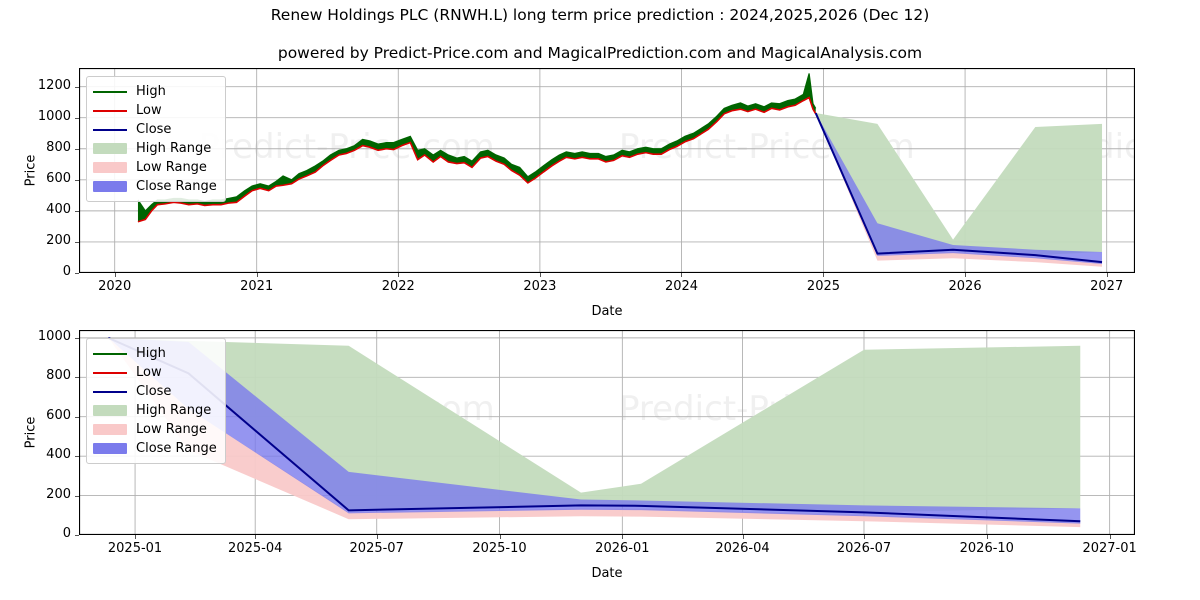 The width and height of the screenshot is (1200, 600). Describe the element at coordinates (864, 548) in the screenshot. I see `x-tick-label: 2026-07` at that location.